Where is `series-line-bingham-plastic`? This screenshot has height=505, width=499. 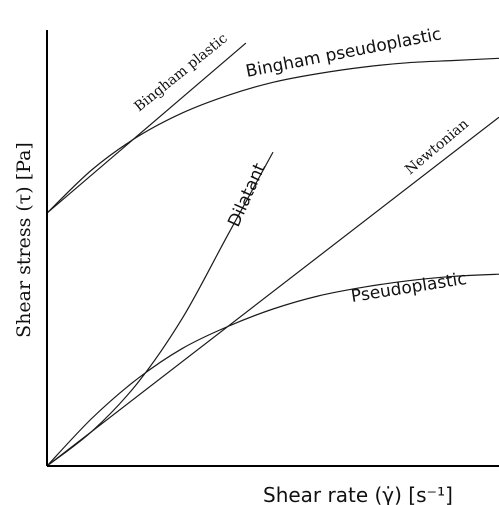 series-line-bingham-plastic is located at coordinates (146, 128).